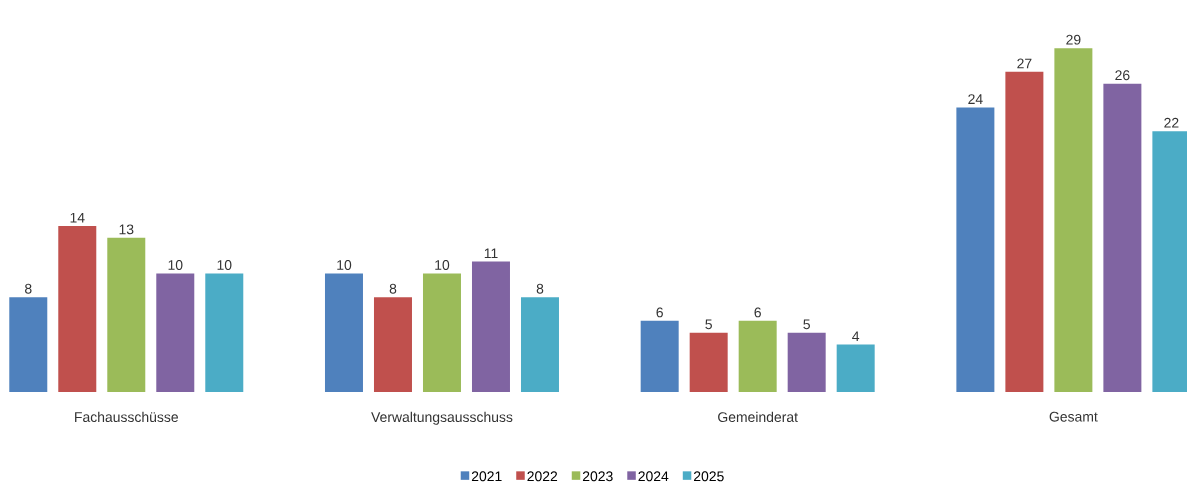 The height and width of the screenshot is (487, 1187). What do you see at coordinates (126, 417) in the screenshot?
I see `x-tick-label: Fachausschüsse` at bounding box center [126, 417].